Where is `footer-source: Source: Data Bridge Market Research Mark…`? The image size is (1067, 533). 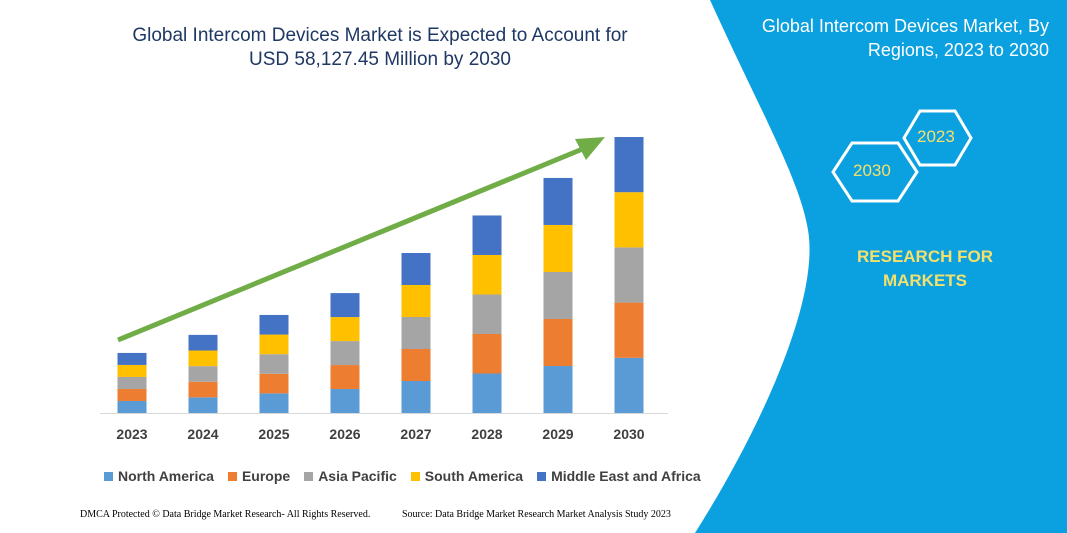 footer-source: Source: Data Bridge Market Research Mark… is located at coordinates (536, 514).